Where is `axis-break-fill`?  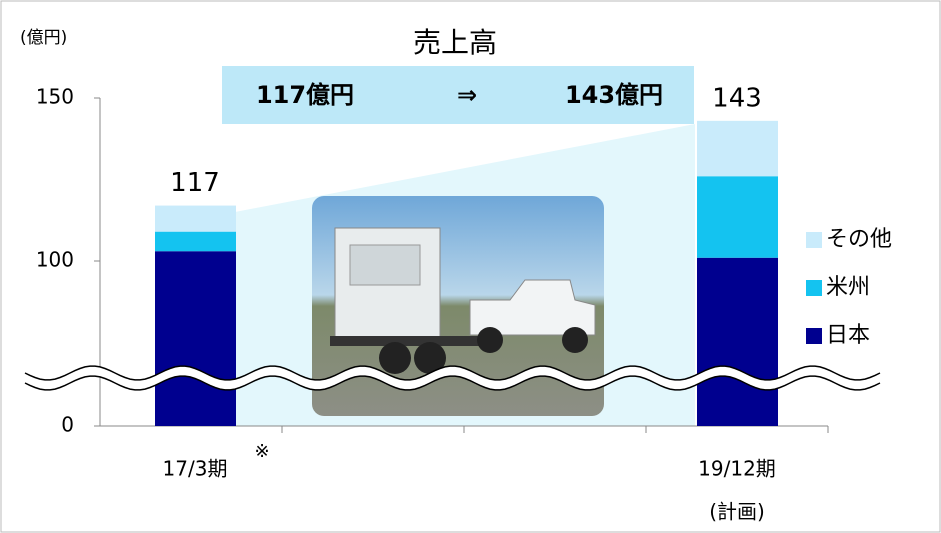
axis-break-fill is located at coordinates (452, 378).